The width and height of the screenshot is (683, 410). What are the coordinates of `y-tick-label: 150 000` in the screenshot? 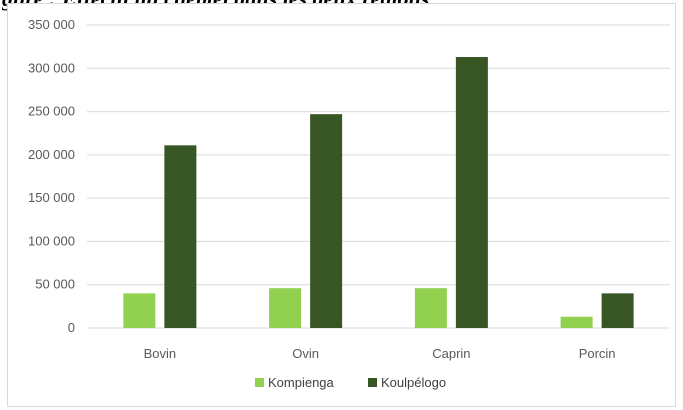 It's located at (51, 197).